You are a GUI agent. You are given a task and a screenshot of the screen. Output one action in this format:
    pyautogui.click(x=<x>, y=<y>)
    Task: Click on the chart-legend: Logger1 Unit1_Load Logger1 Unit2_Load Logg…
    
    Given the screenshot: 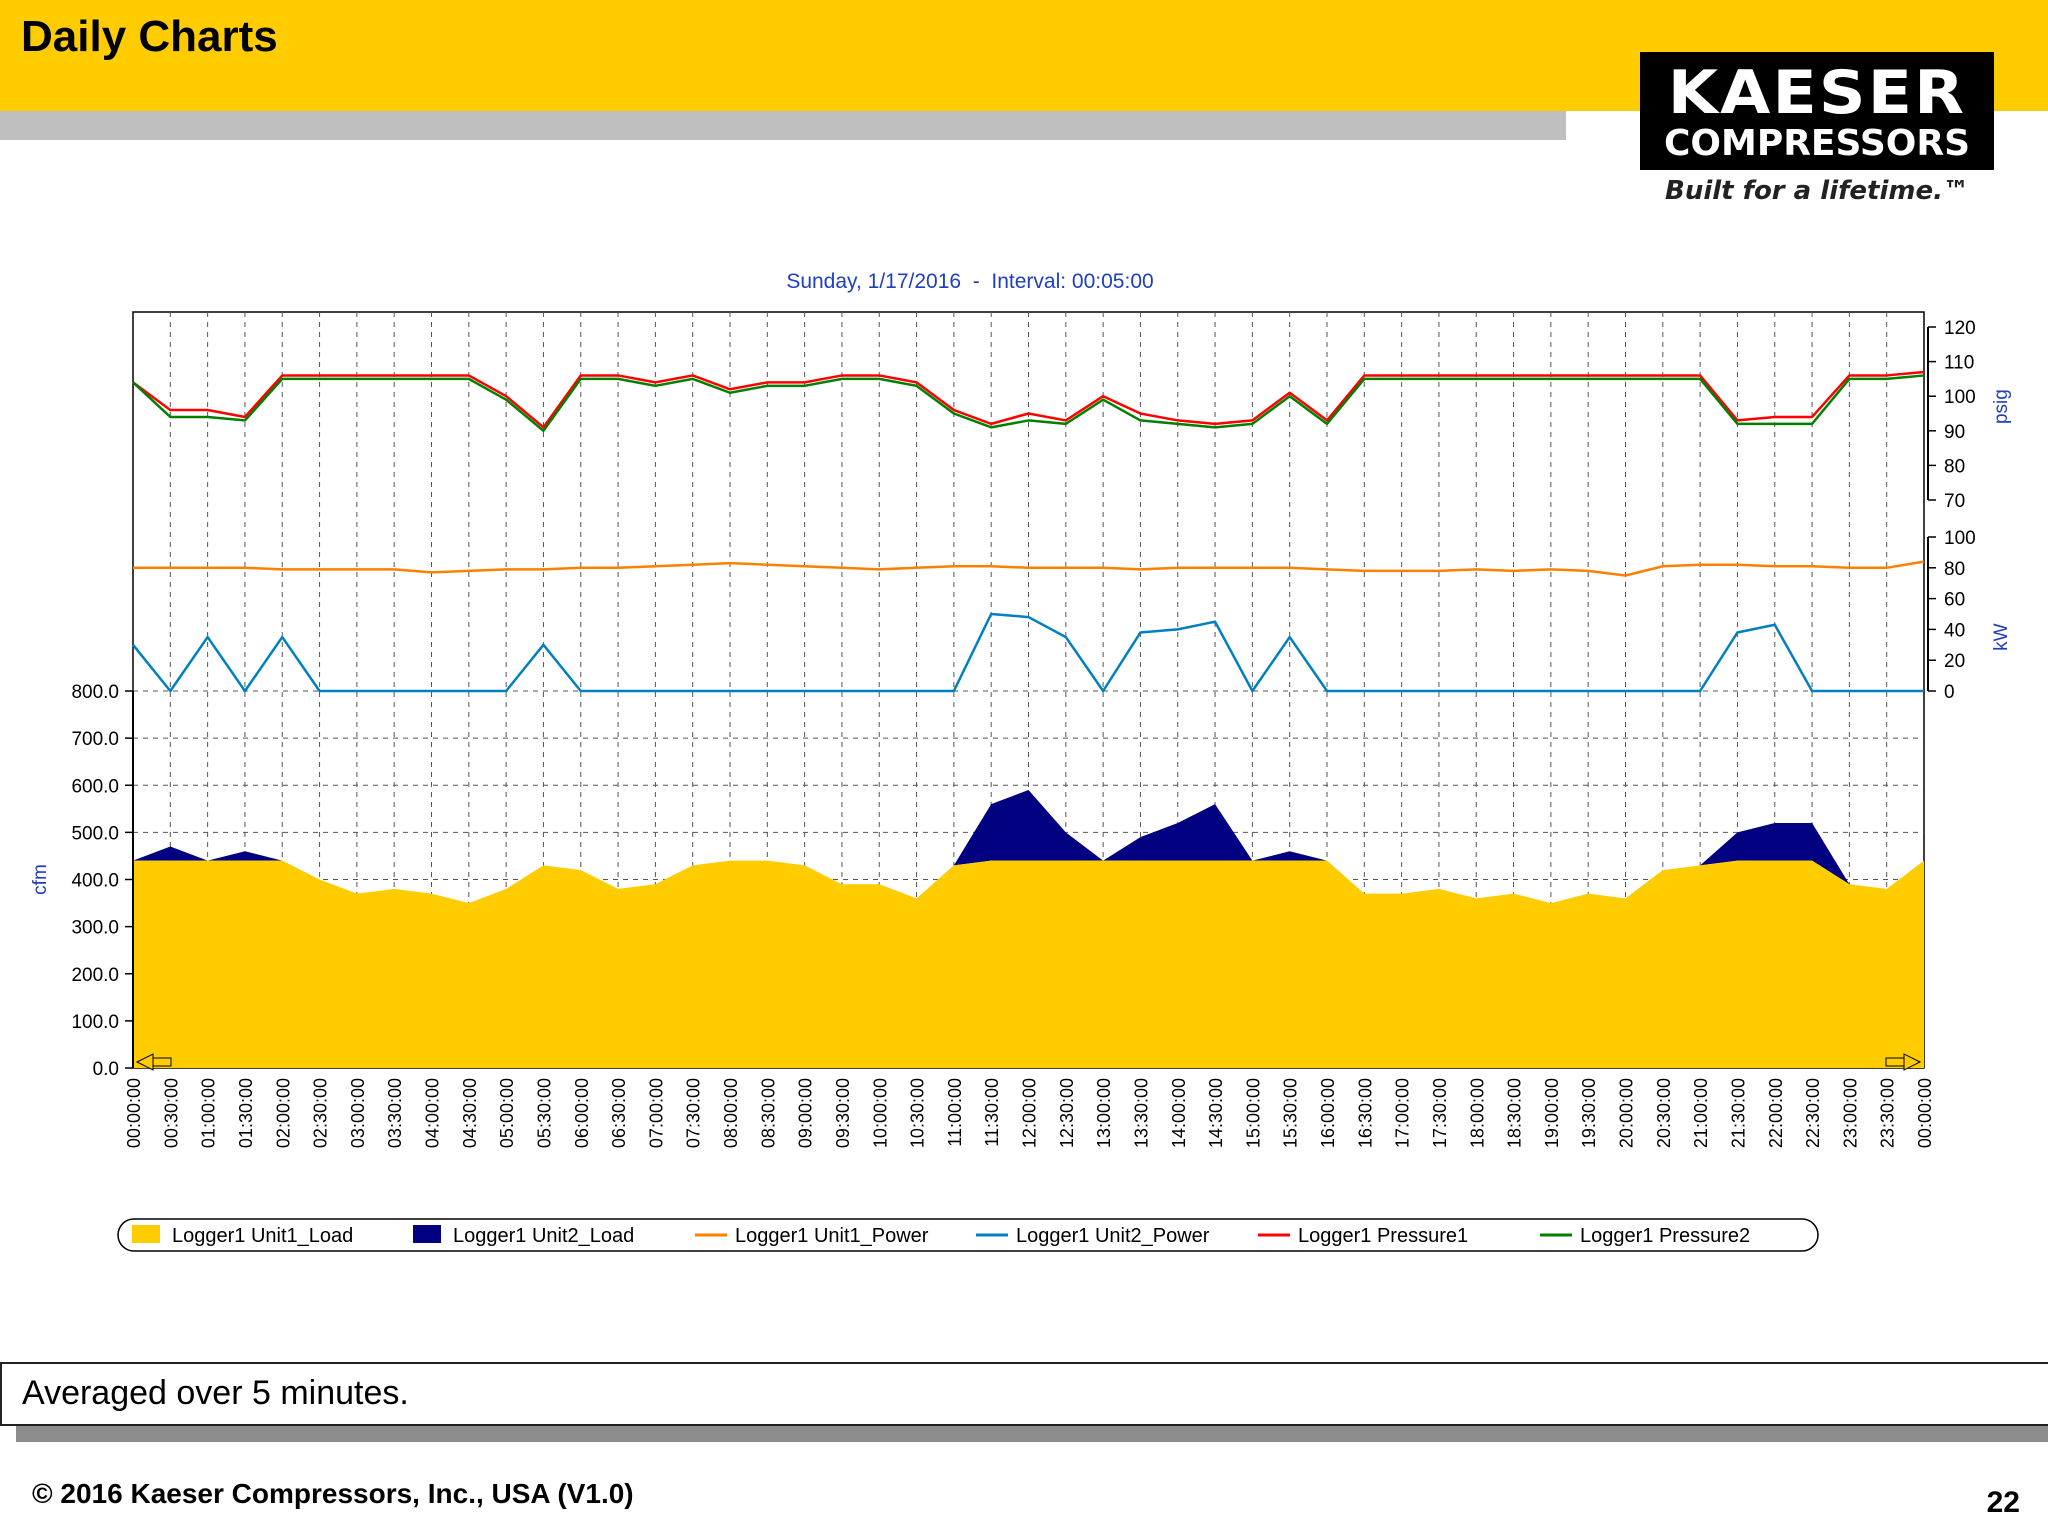 What is the action you would take?
    pyautogui.click(x=968, y=1235)
    